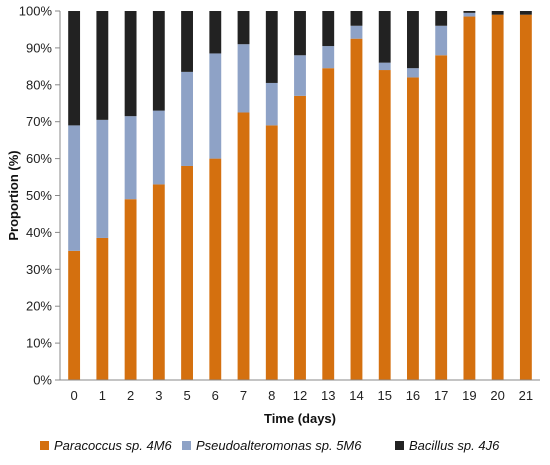  Describe the element at coordinates (102, 395) in the screenshot. I see `x-tick-label: 1` at that location.